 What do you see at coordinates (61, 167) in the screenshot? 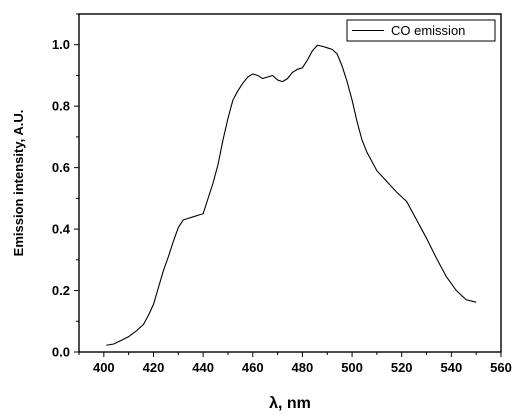
I see `y-tick-label: 0.6` at bounding box center [61, 167].